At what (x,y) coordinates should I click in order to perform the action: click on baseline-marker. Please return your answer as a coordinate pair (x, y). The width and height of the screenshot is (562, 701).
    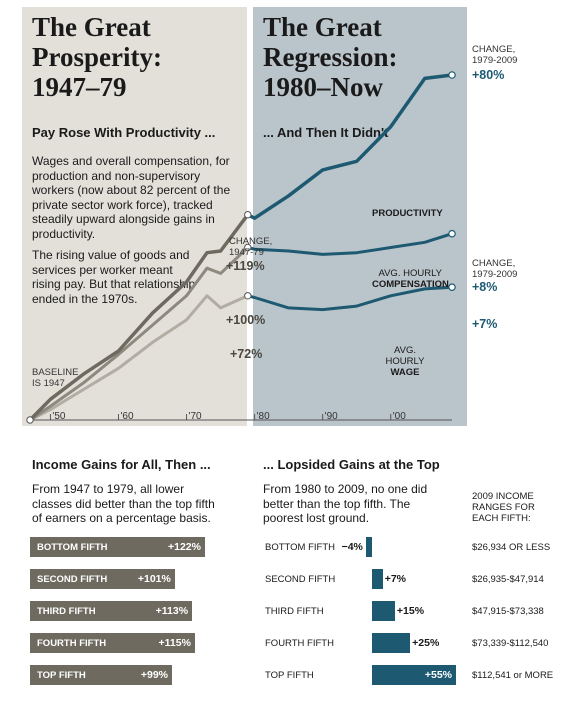
    Looking at the image, I should click on (30, 420).